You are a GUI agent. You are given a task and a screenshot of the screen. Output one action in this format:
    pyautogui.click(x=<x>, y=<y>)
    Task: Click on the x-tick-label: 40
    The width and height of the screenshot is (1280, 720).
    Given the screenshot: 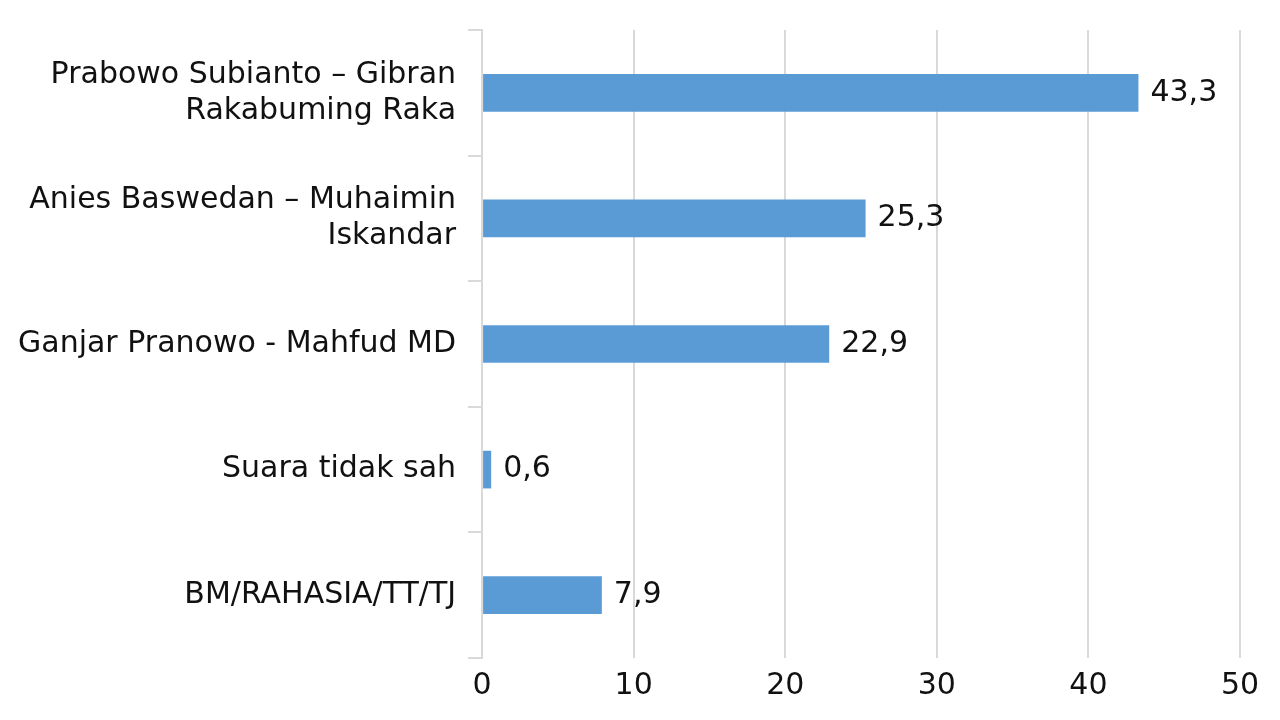 What is the action you would take?
    pyautogui.click(x=1088, y=683)
    